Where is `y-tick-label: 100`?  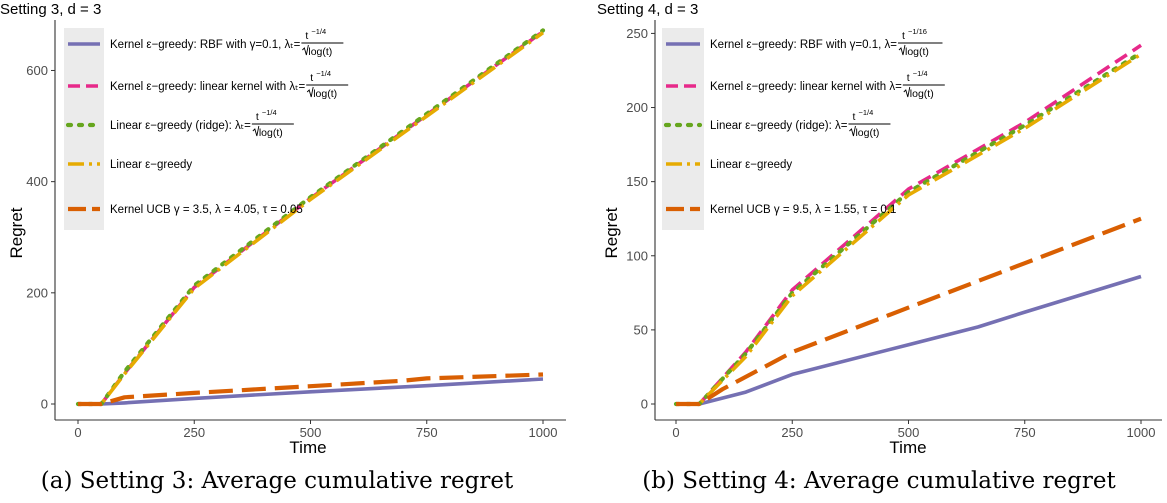
y-tick-label: 100 is located at coordinates (637, 255).